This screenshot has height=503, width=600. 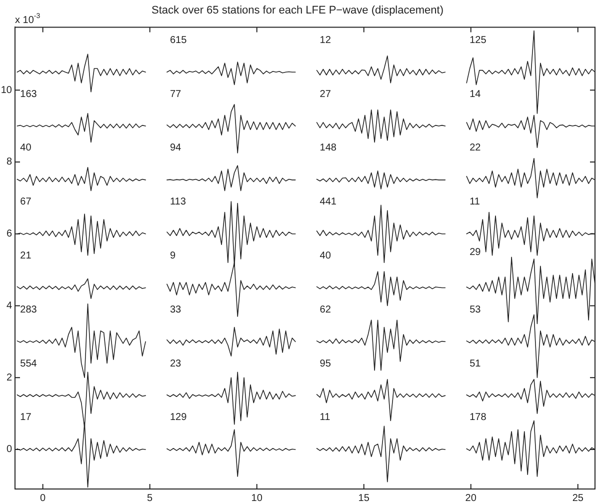 What do you see at coordinates (578, 497) in the screenshot?
I see `x-tick-label: 25` at bounding box center [578, 497].